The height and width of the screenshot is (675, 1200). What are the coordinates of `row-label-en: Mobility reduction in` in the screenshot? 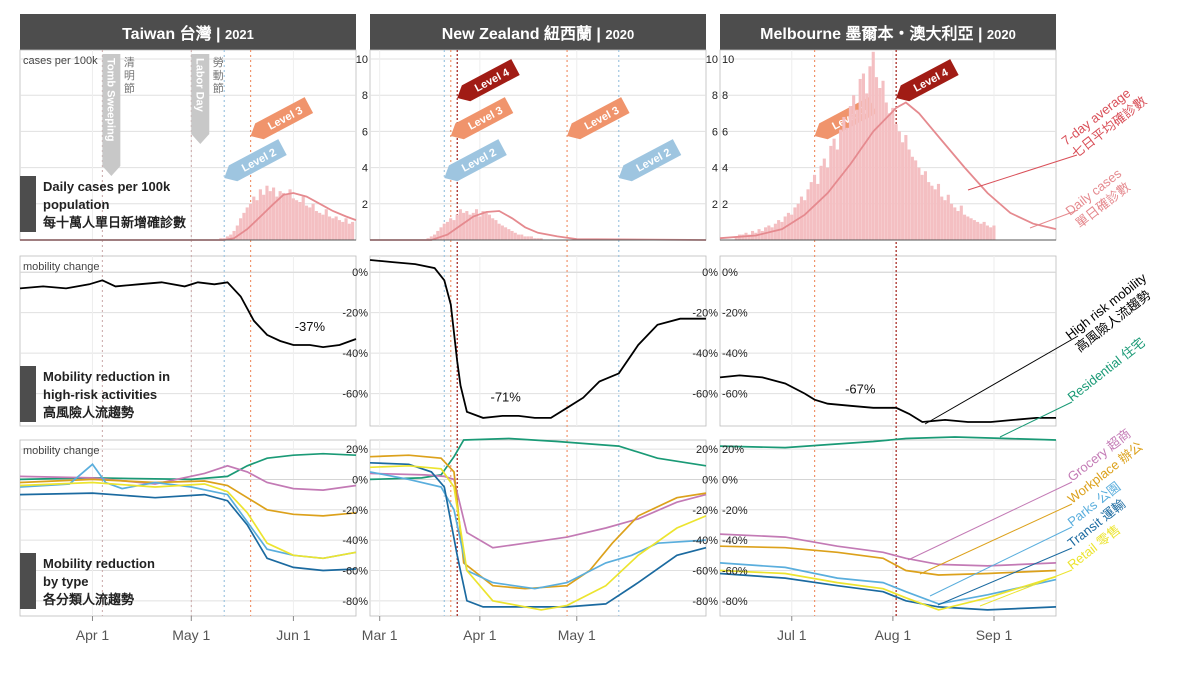 It's located at (106, 376).